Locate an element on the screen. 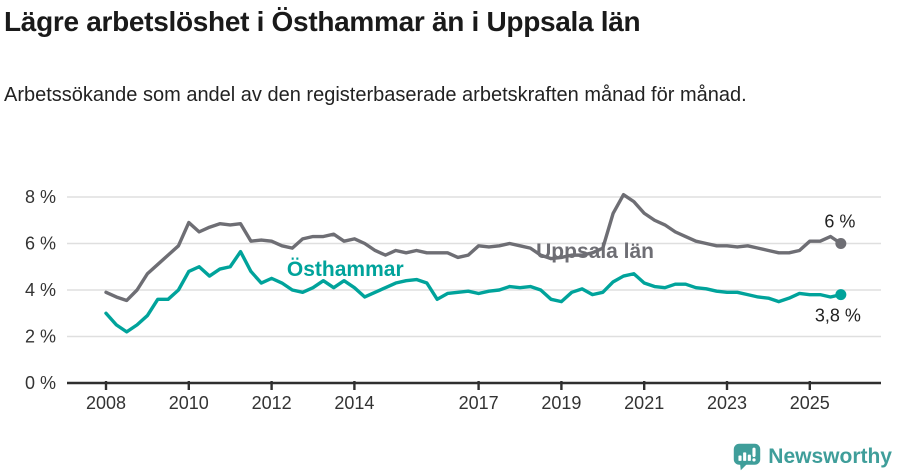 The height and width of the screenshot is (474, 900). y-tick-label: 0 % is located at coordinates (40, 383).